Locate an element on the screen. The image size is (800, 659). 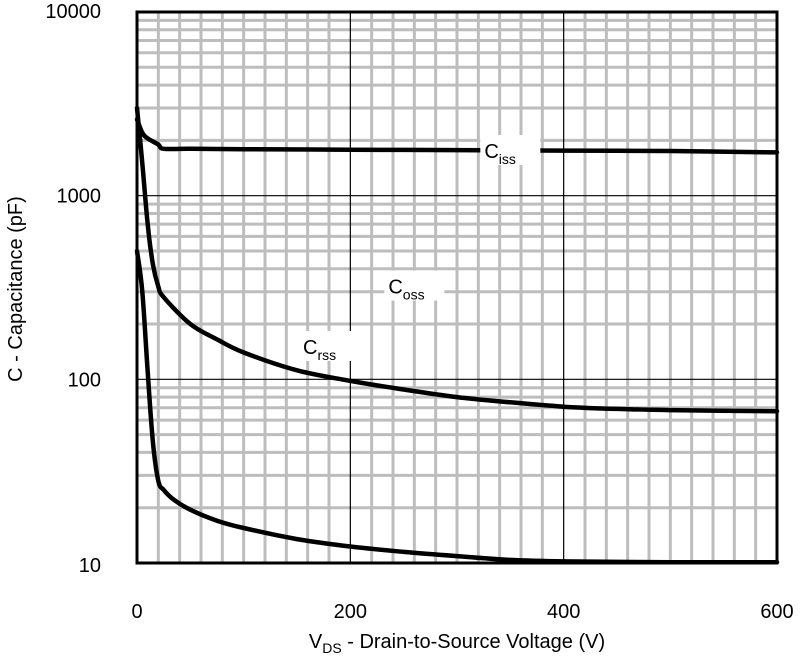
label-bg-crss is located at coordinates (329, 345).